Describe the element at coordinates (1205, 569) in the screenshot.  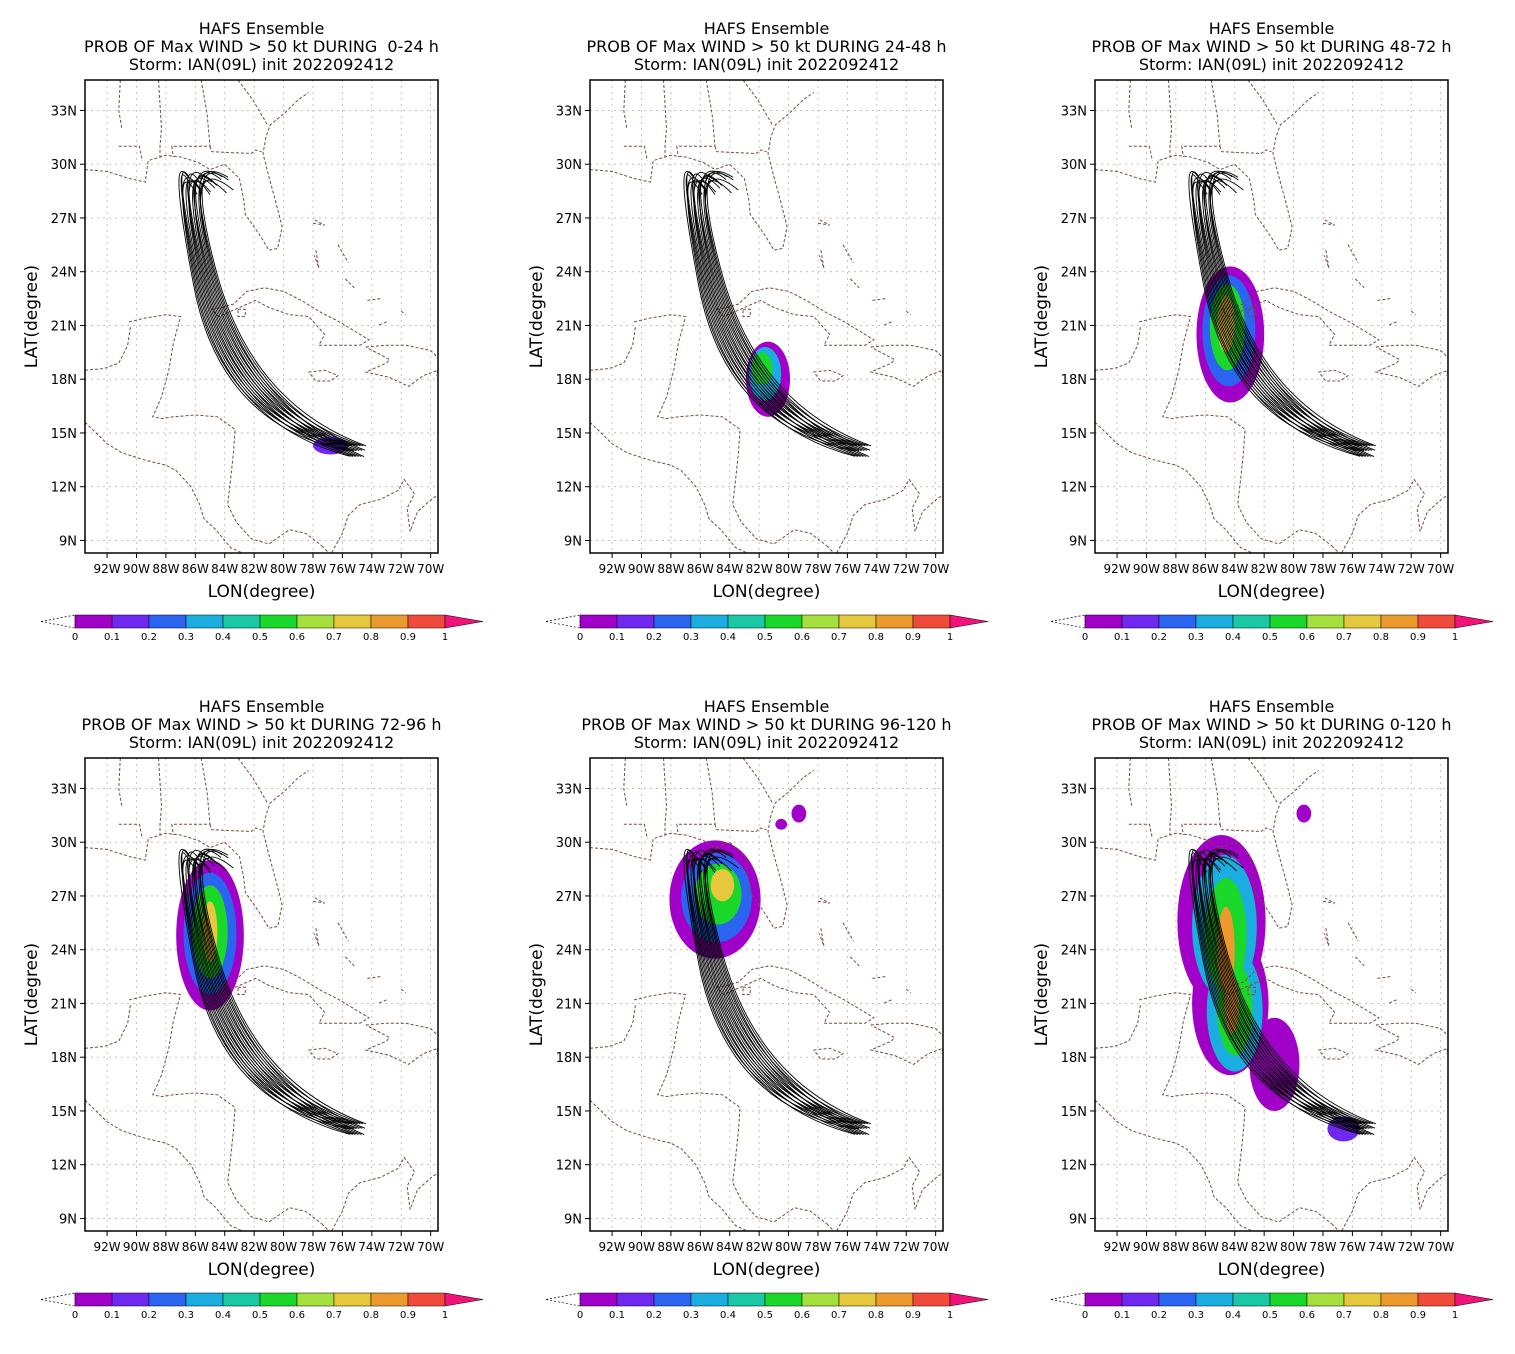
I see `lon-tick-label: 86W` at that location.